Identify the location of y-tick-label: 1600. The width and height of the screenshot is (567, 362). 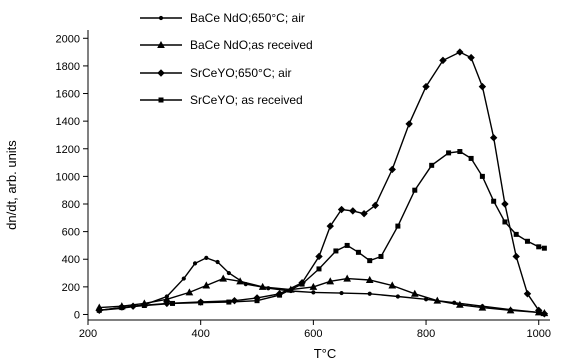
(68, 95).